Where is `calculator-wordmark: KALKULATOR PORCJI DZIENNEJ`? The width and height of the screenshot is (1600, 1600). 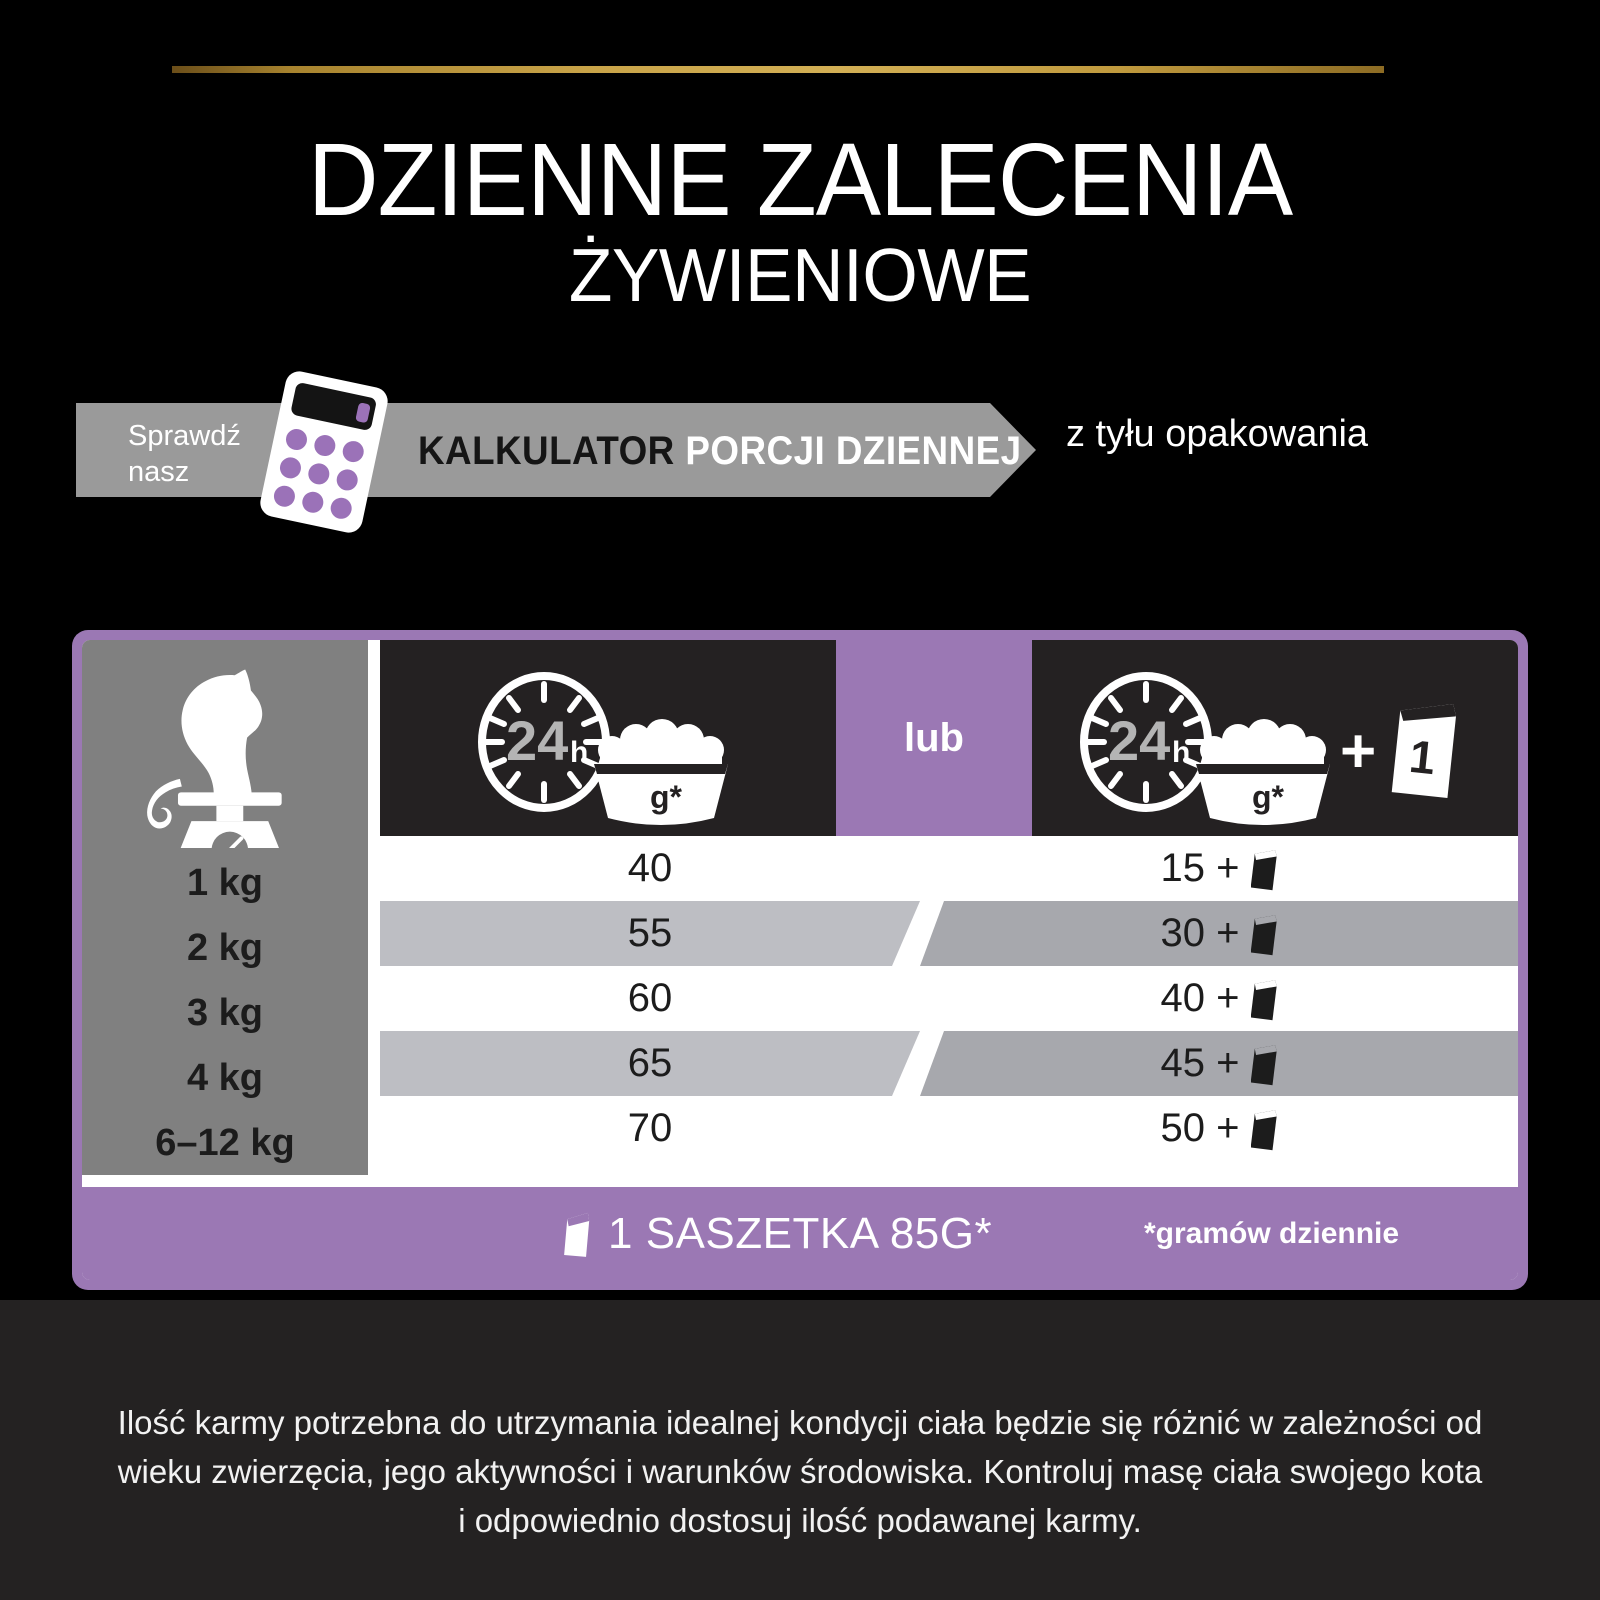
calculator-wordmark: KALKULATOR PORCJI DZIENNEJ is located at coordinates (720, 451).